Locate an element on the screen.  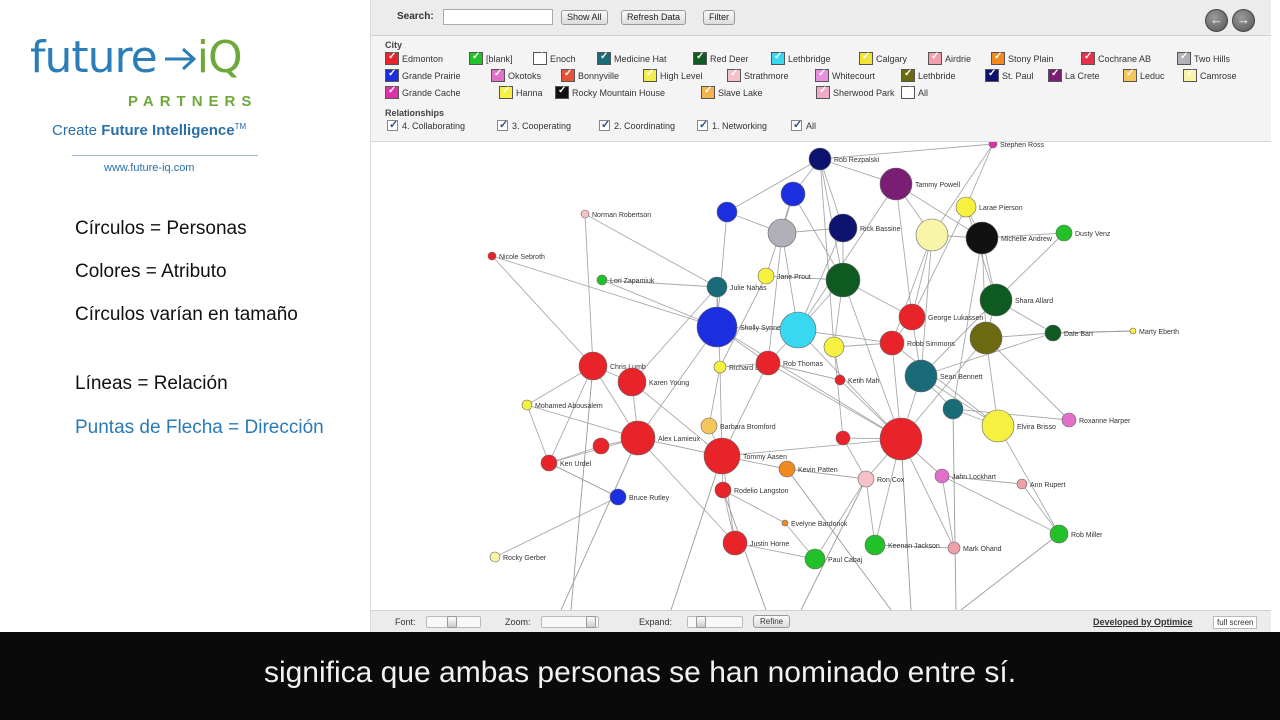
font-slider is located at coordinates (453, 622).